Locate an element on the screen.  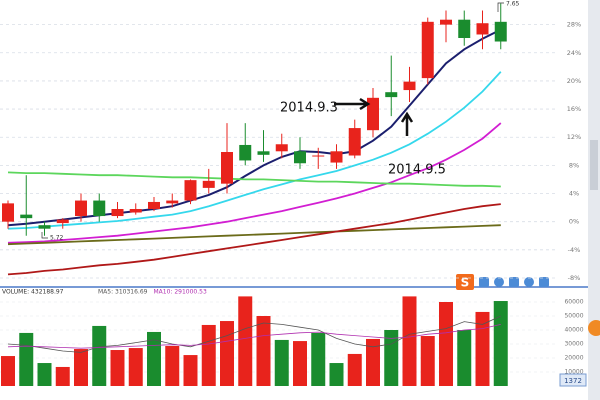
scrollbar is located at coordinates (594, 165).